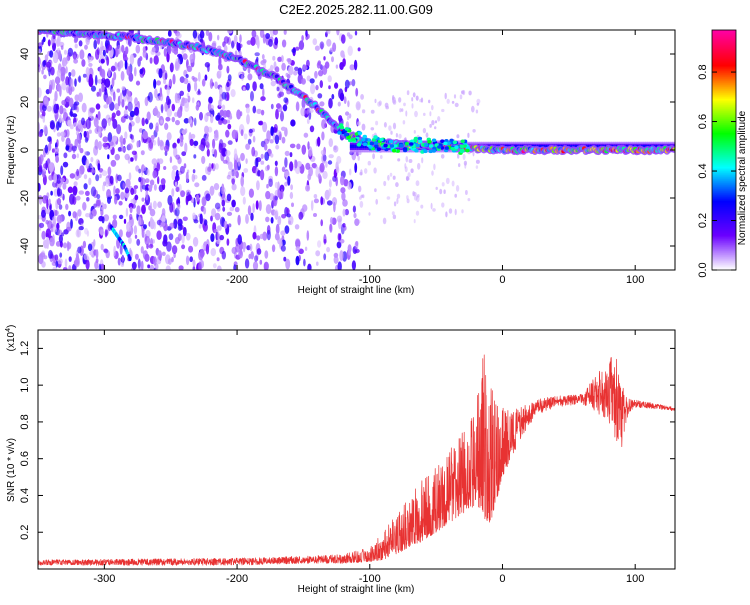 The height and width of the screenshot is (605, 750). What do you see at coordinates (25, 54) in the screenshot?
I see `y-tick-label: 40` at bounding box center [25, 54].